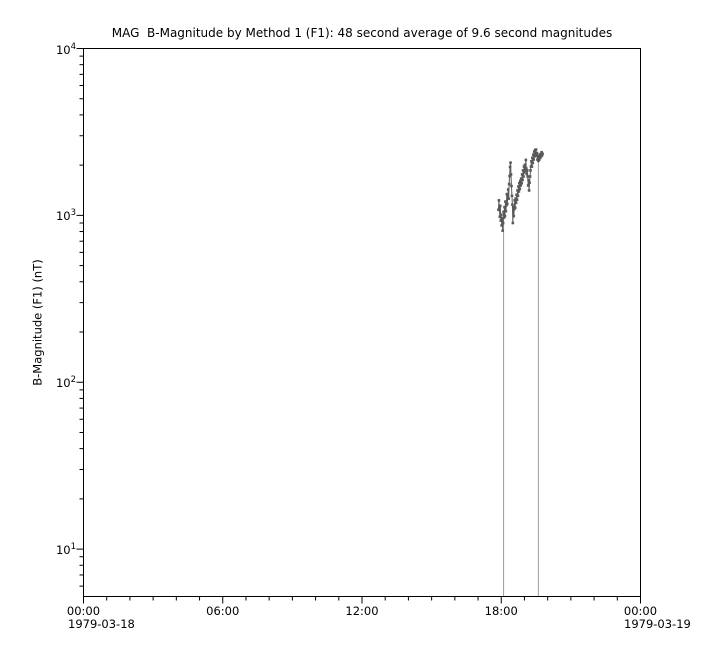 Image resolution: width=724 pixels, height=656 pixels. Describe the element at coordinates (65, 549) in the screenshot. I see `y-tick-label: 101` at that location.